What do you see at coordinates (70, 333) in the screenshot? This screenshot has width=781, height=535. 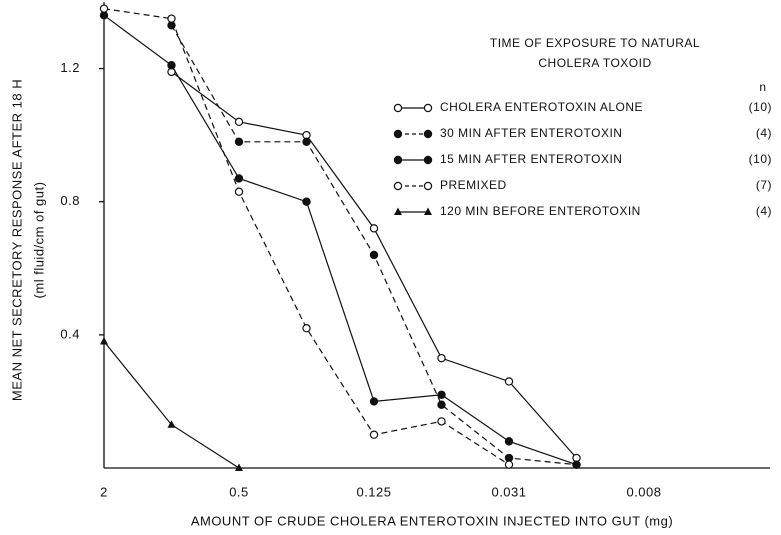 I see `y-tick-label: 0.4` at bounding box center [70, 333].